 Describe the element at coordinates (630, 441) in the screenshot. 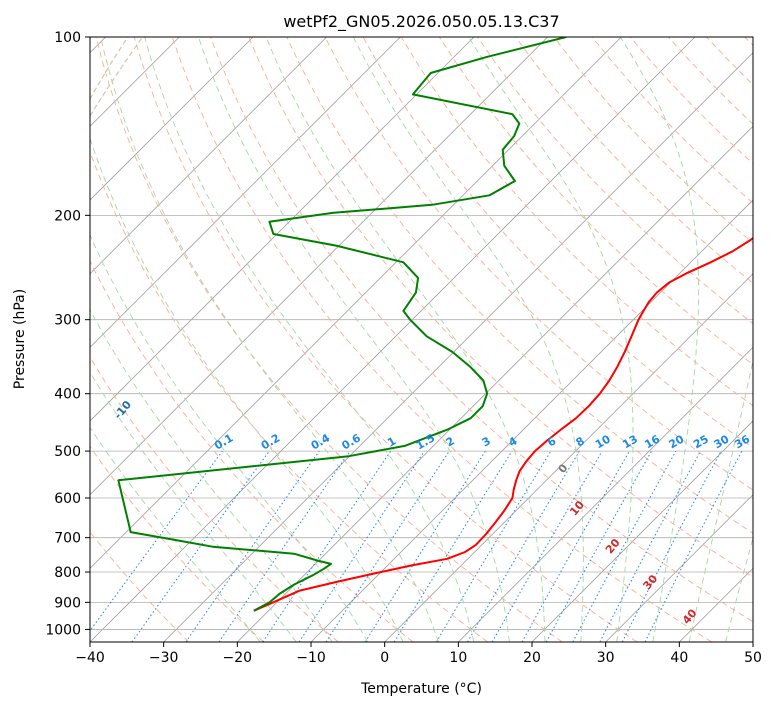

I see `mixing-ratio-label: 13` at that location.